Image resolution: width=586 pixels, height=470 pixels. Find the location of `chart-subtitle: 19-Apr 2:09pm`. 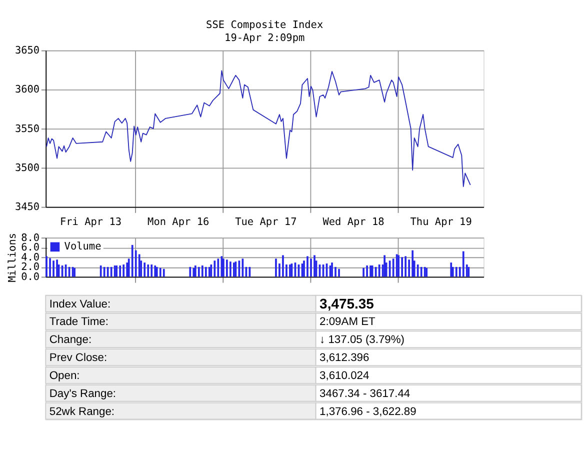

chart-subtitle: 19-Apr 2:09pm is located at coordinates (264, 38).